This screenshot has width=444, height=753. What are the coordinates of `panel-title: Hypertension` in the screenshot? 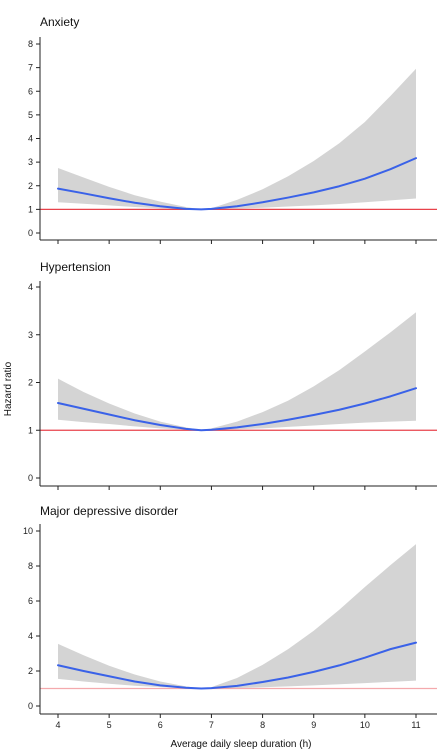 It's located at (75, 267).